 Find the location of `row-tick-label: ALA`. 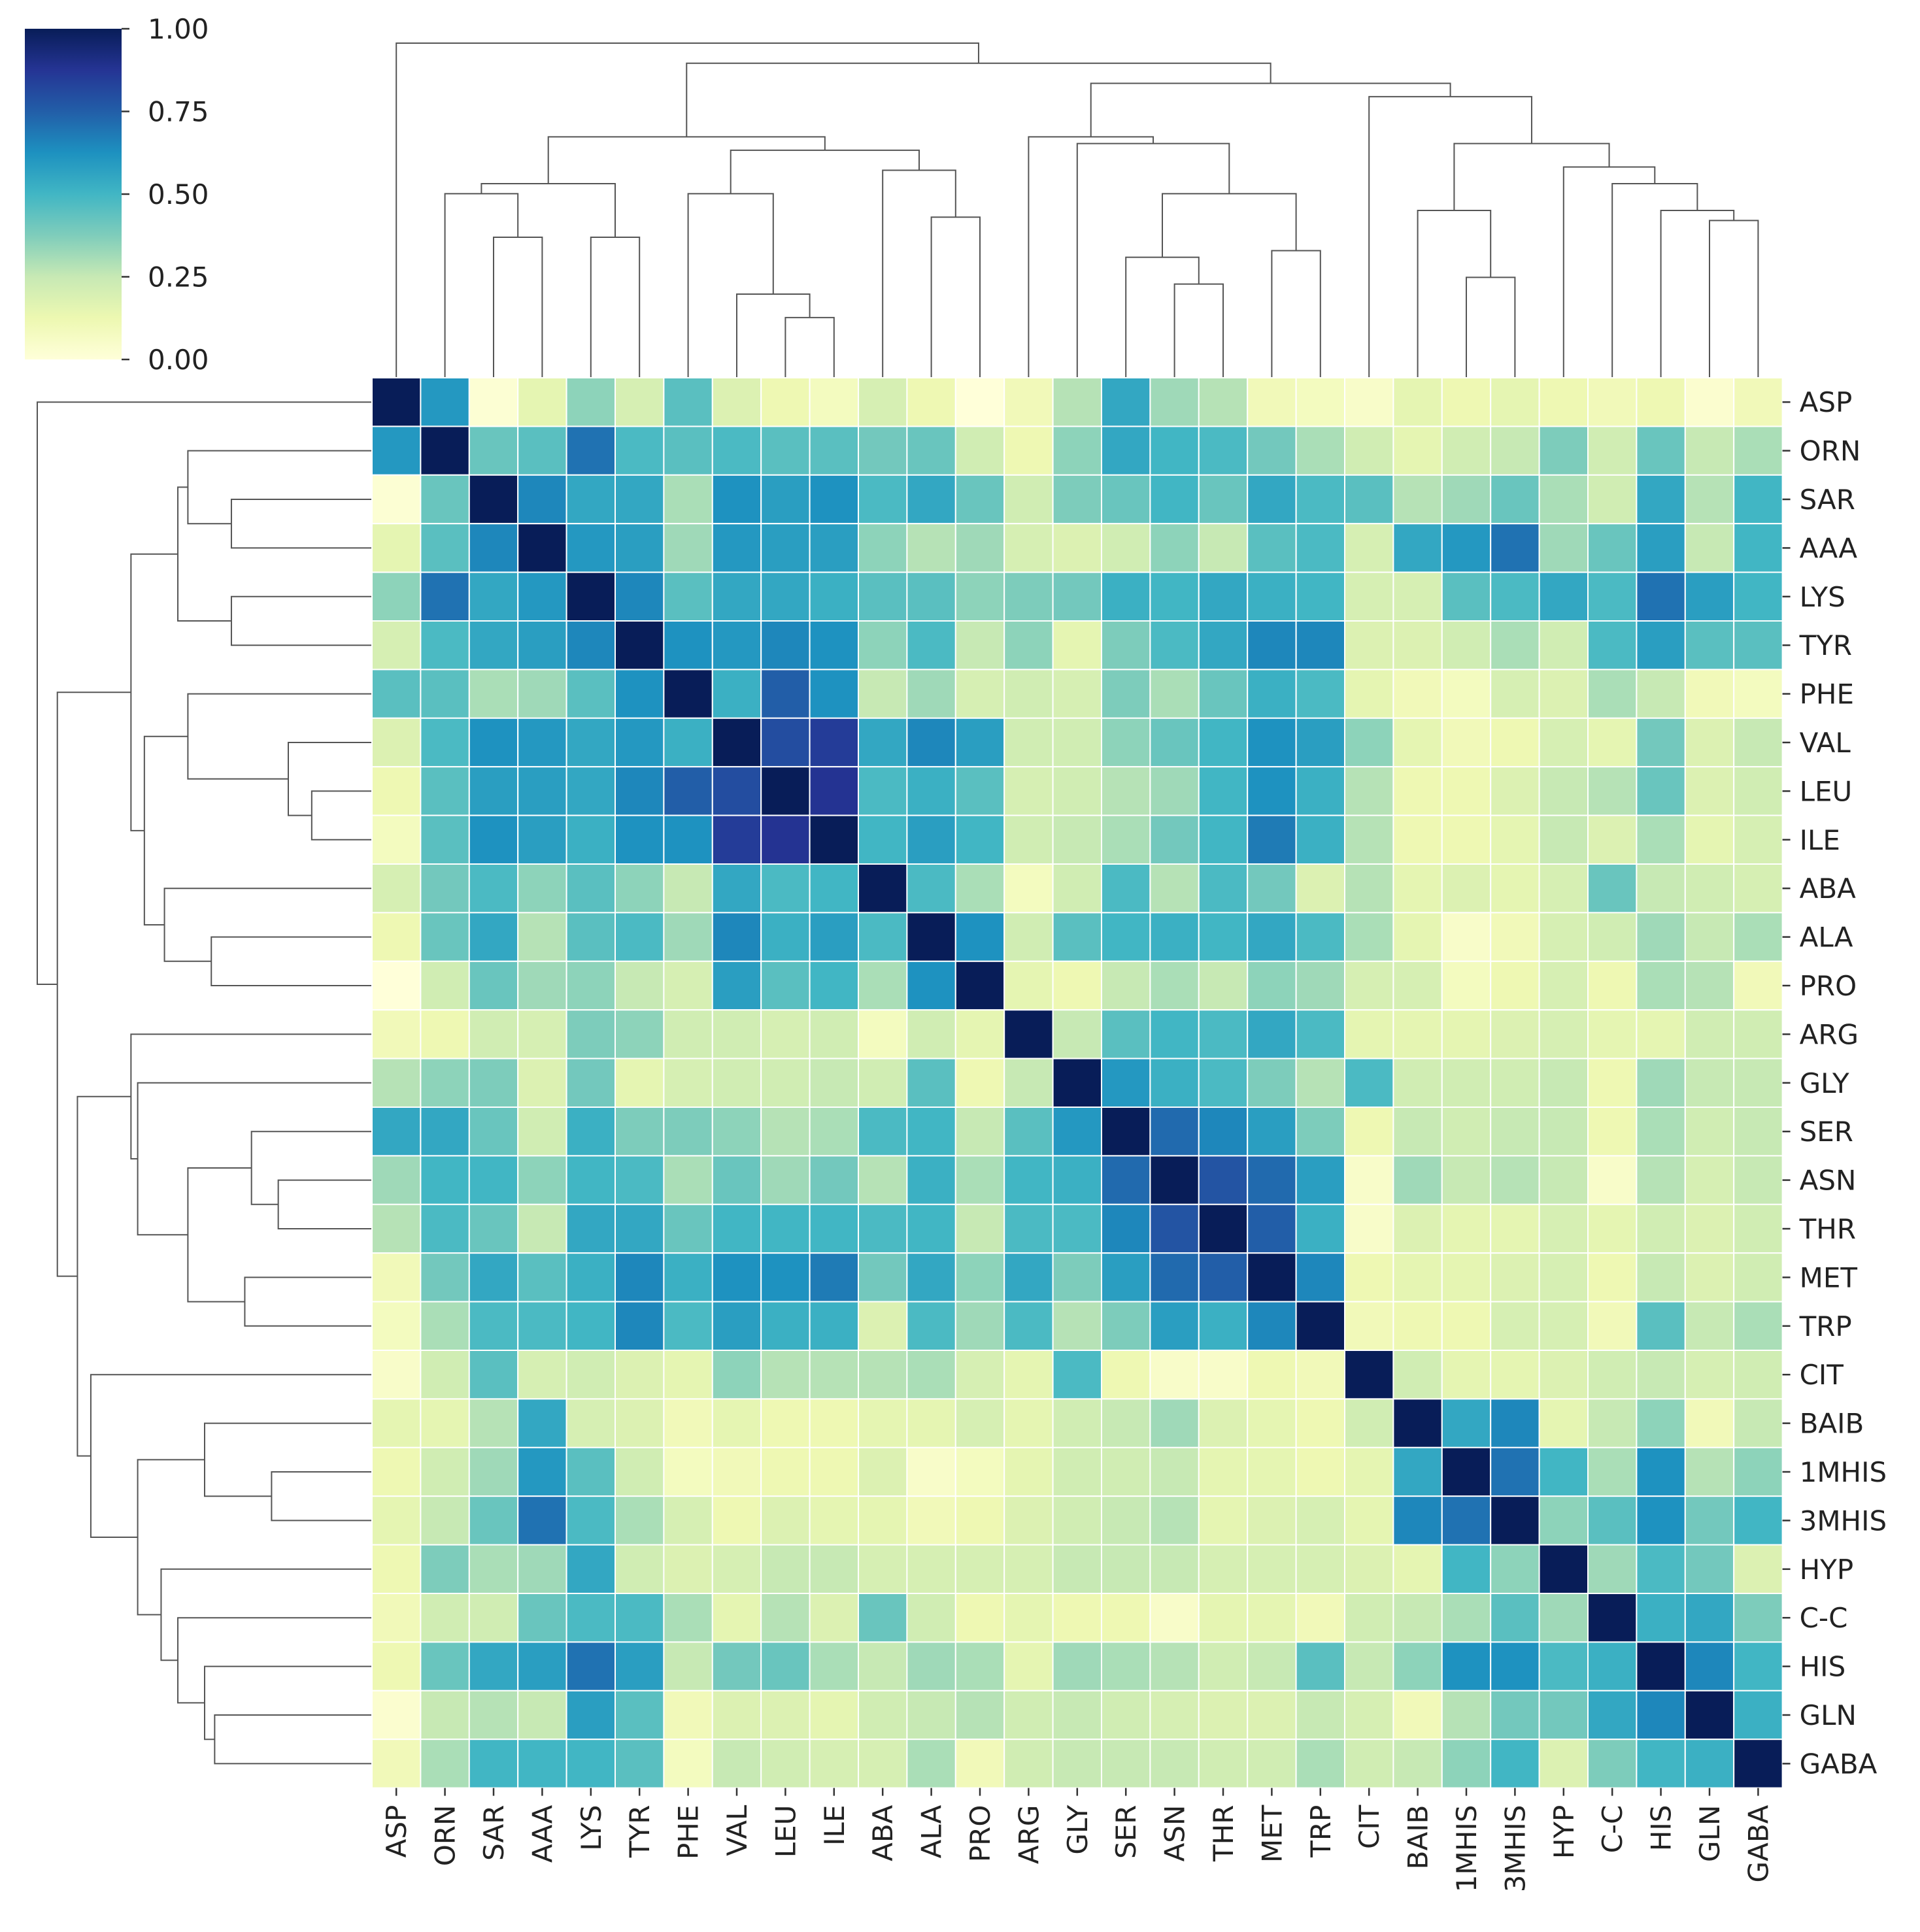

row-tick-label: ALA is located at coordinates (1826, 938).